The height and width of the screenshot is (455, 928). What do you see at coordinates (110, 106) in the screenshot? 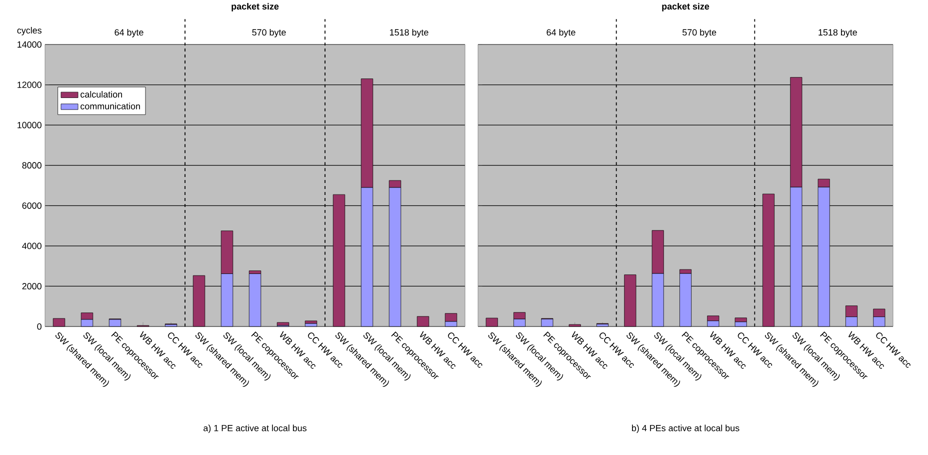
I see `legend-label: communication` at bounding box center [110, 106].